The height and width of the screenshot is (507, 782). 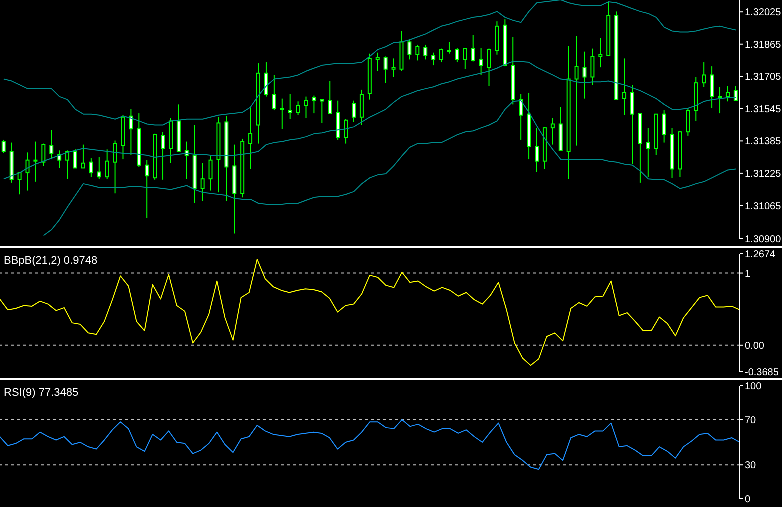 What do you see at coordinates (755, 346) in the screenshot?
I see `y-tick-label: 0.00` at bounding box center [755, 346].